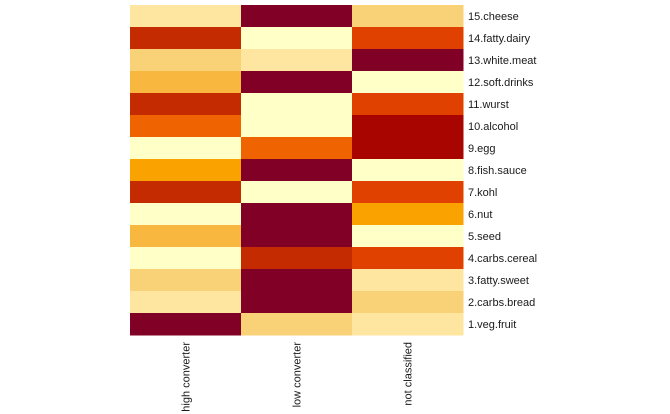  I want to click on heatmap-cell-r10-c1, so click(186, 214).